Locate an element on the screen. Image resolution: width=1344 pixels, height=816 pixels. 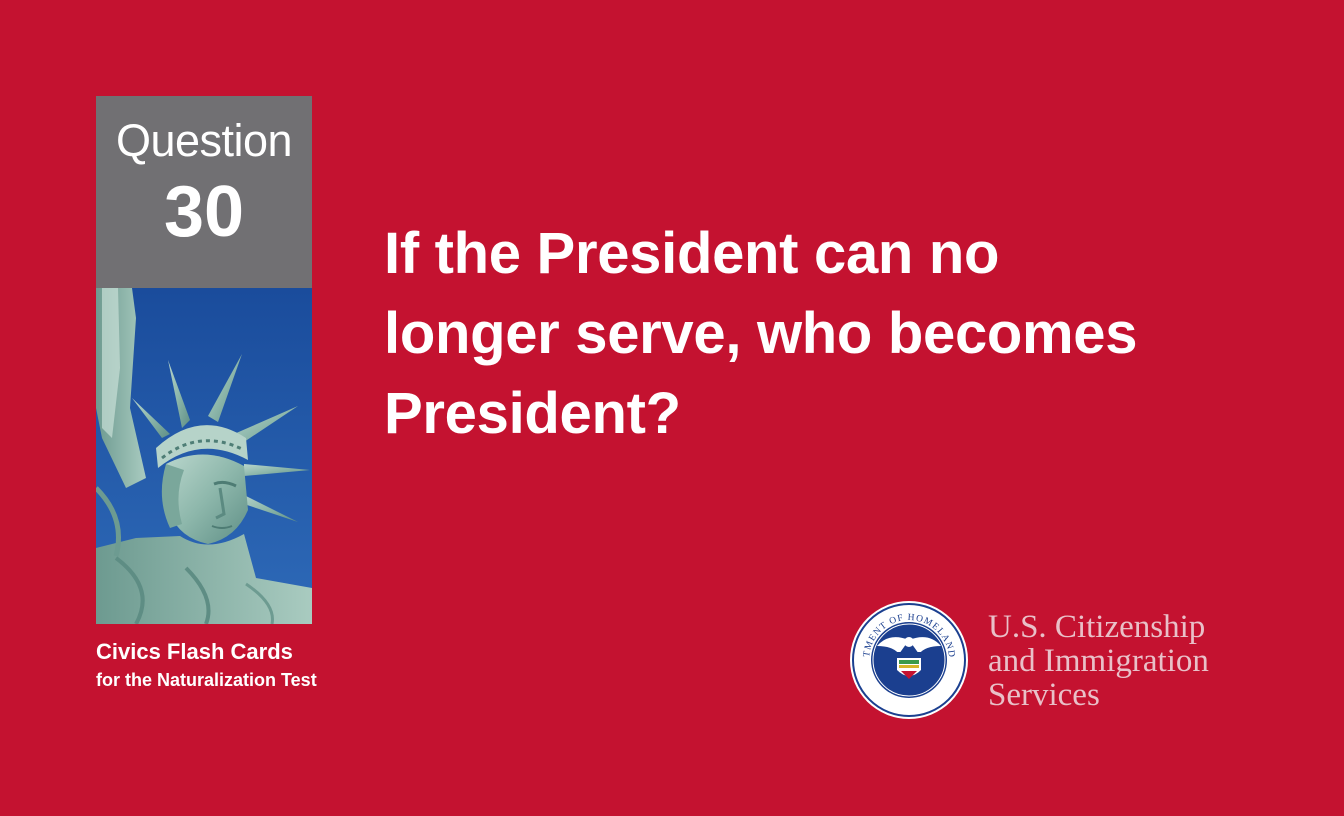
question-line: President? is located at coordinates (532, 413).